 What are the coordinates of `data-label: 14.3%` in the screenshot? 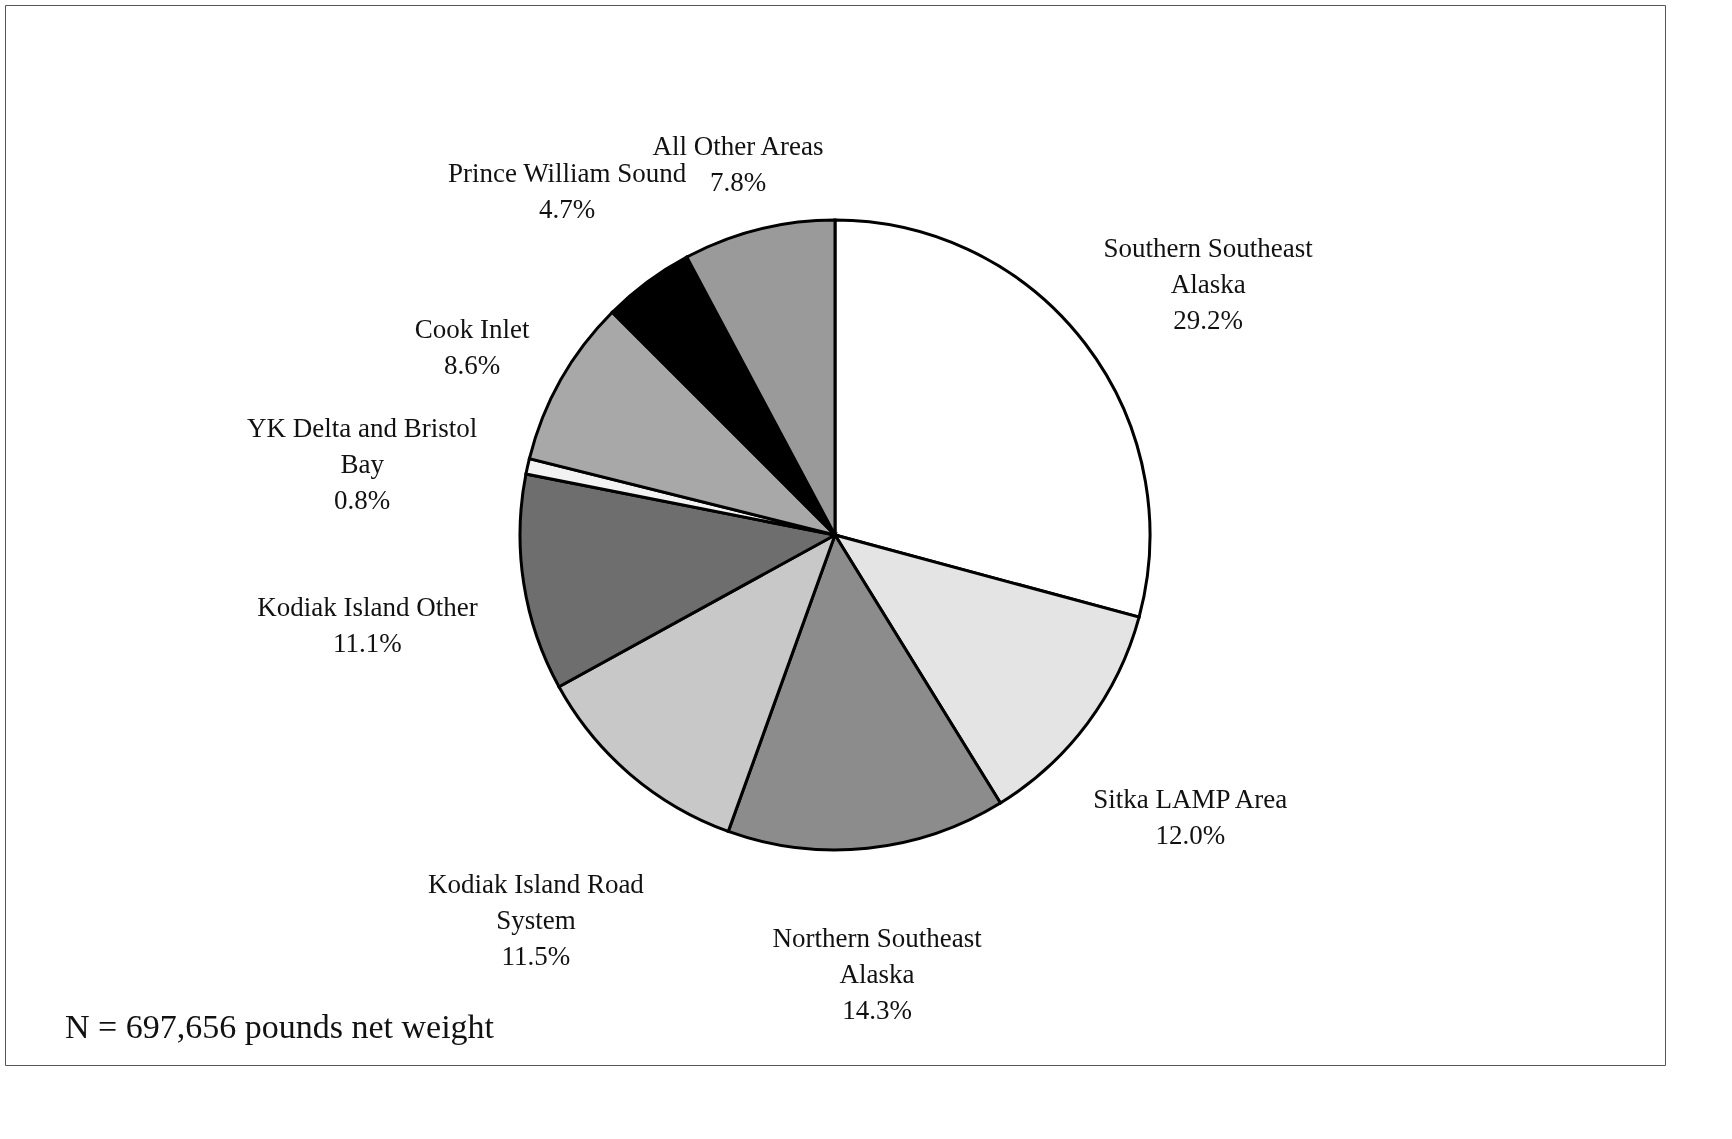 It's located at (877, 1010).